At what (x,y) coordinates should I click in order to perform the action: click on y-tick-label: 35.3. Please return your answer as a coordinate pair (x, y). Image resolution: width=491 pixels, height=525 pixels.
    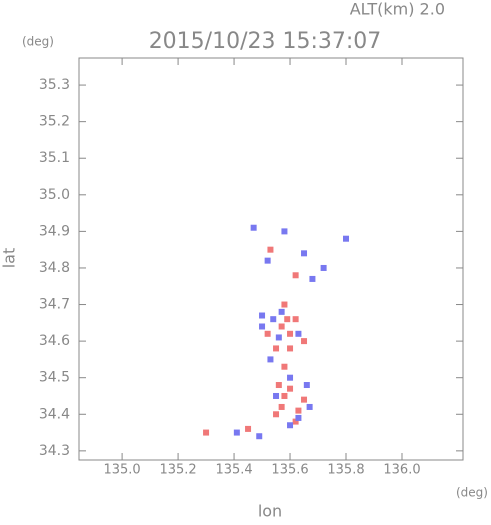
    Looking at the image, I should click on (54, 85).